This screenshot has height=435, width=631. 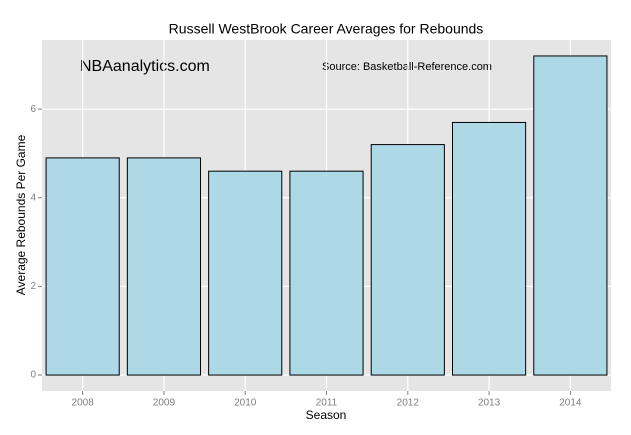 I want to click on annotation: Source: Basketball-Reference.com, so click(x=407, y=67).